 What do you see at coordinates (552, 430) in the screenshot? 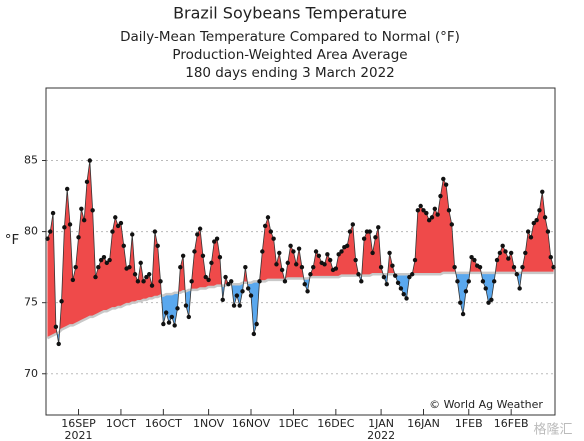
I see `watermark: 格隆汇` at bounding box center [552, 430].